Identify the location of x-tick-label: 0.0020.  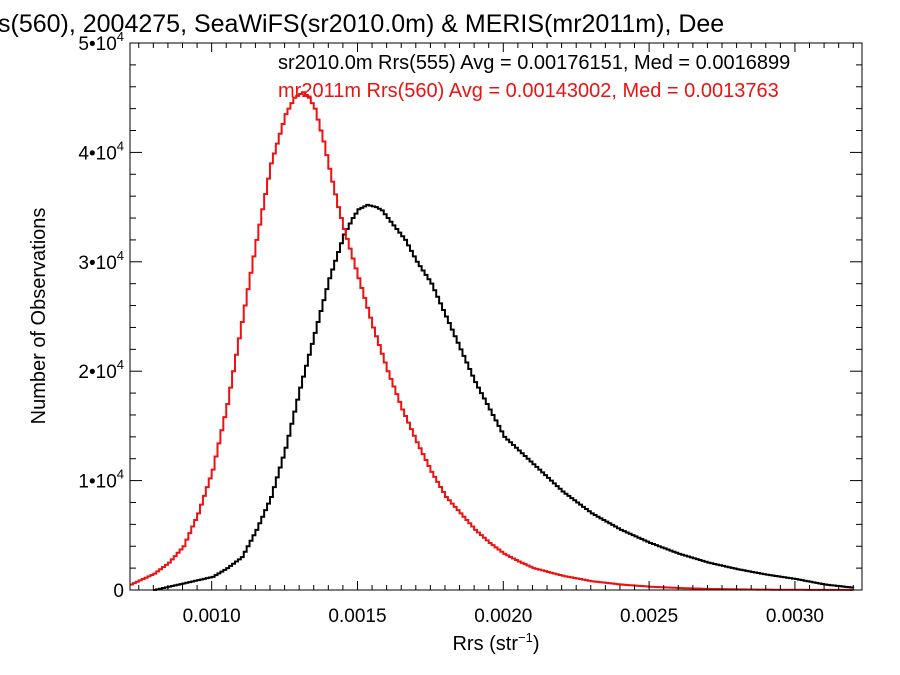
(503, 616).